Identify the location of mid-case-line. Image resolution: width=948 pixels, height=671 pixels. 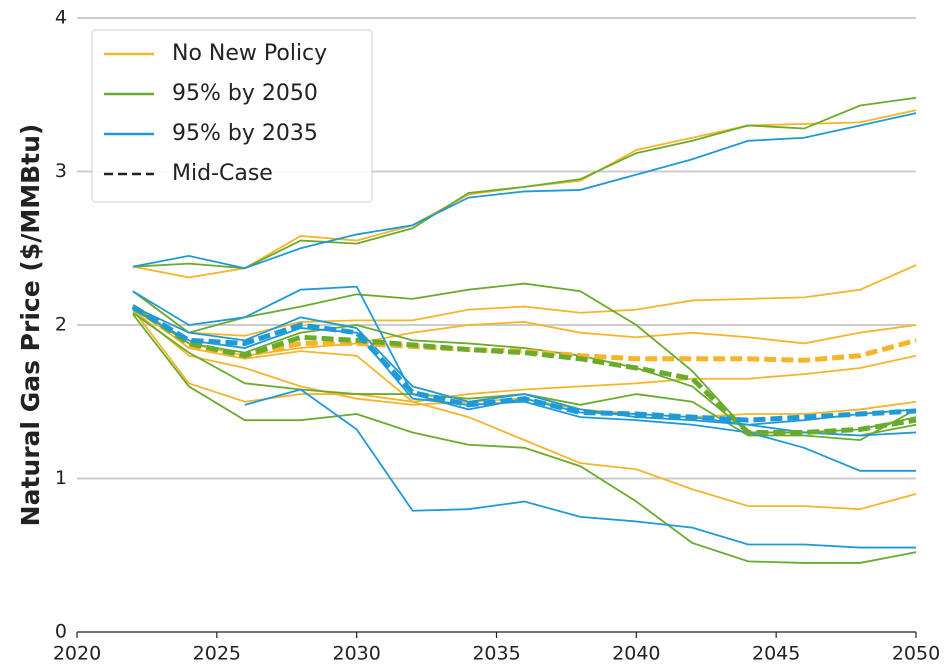
(524, 363).